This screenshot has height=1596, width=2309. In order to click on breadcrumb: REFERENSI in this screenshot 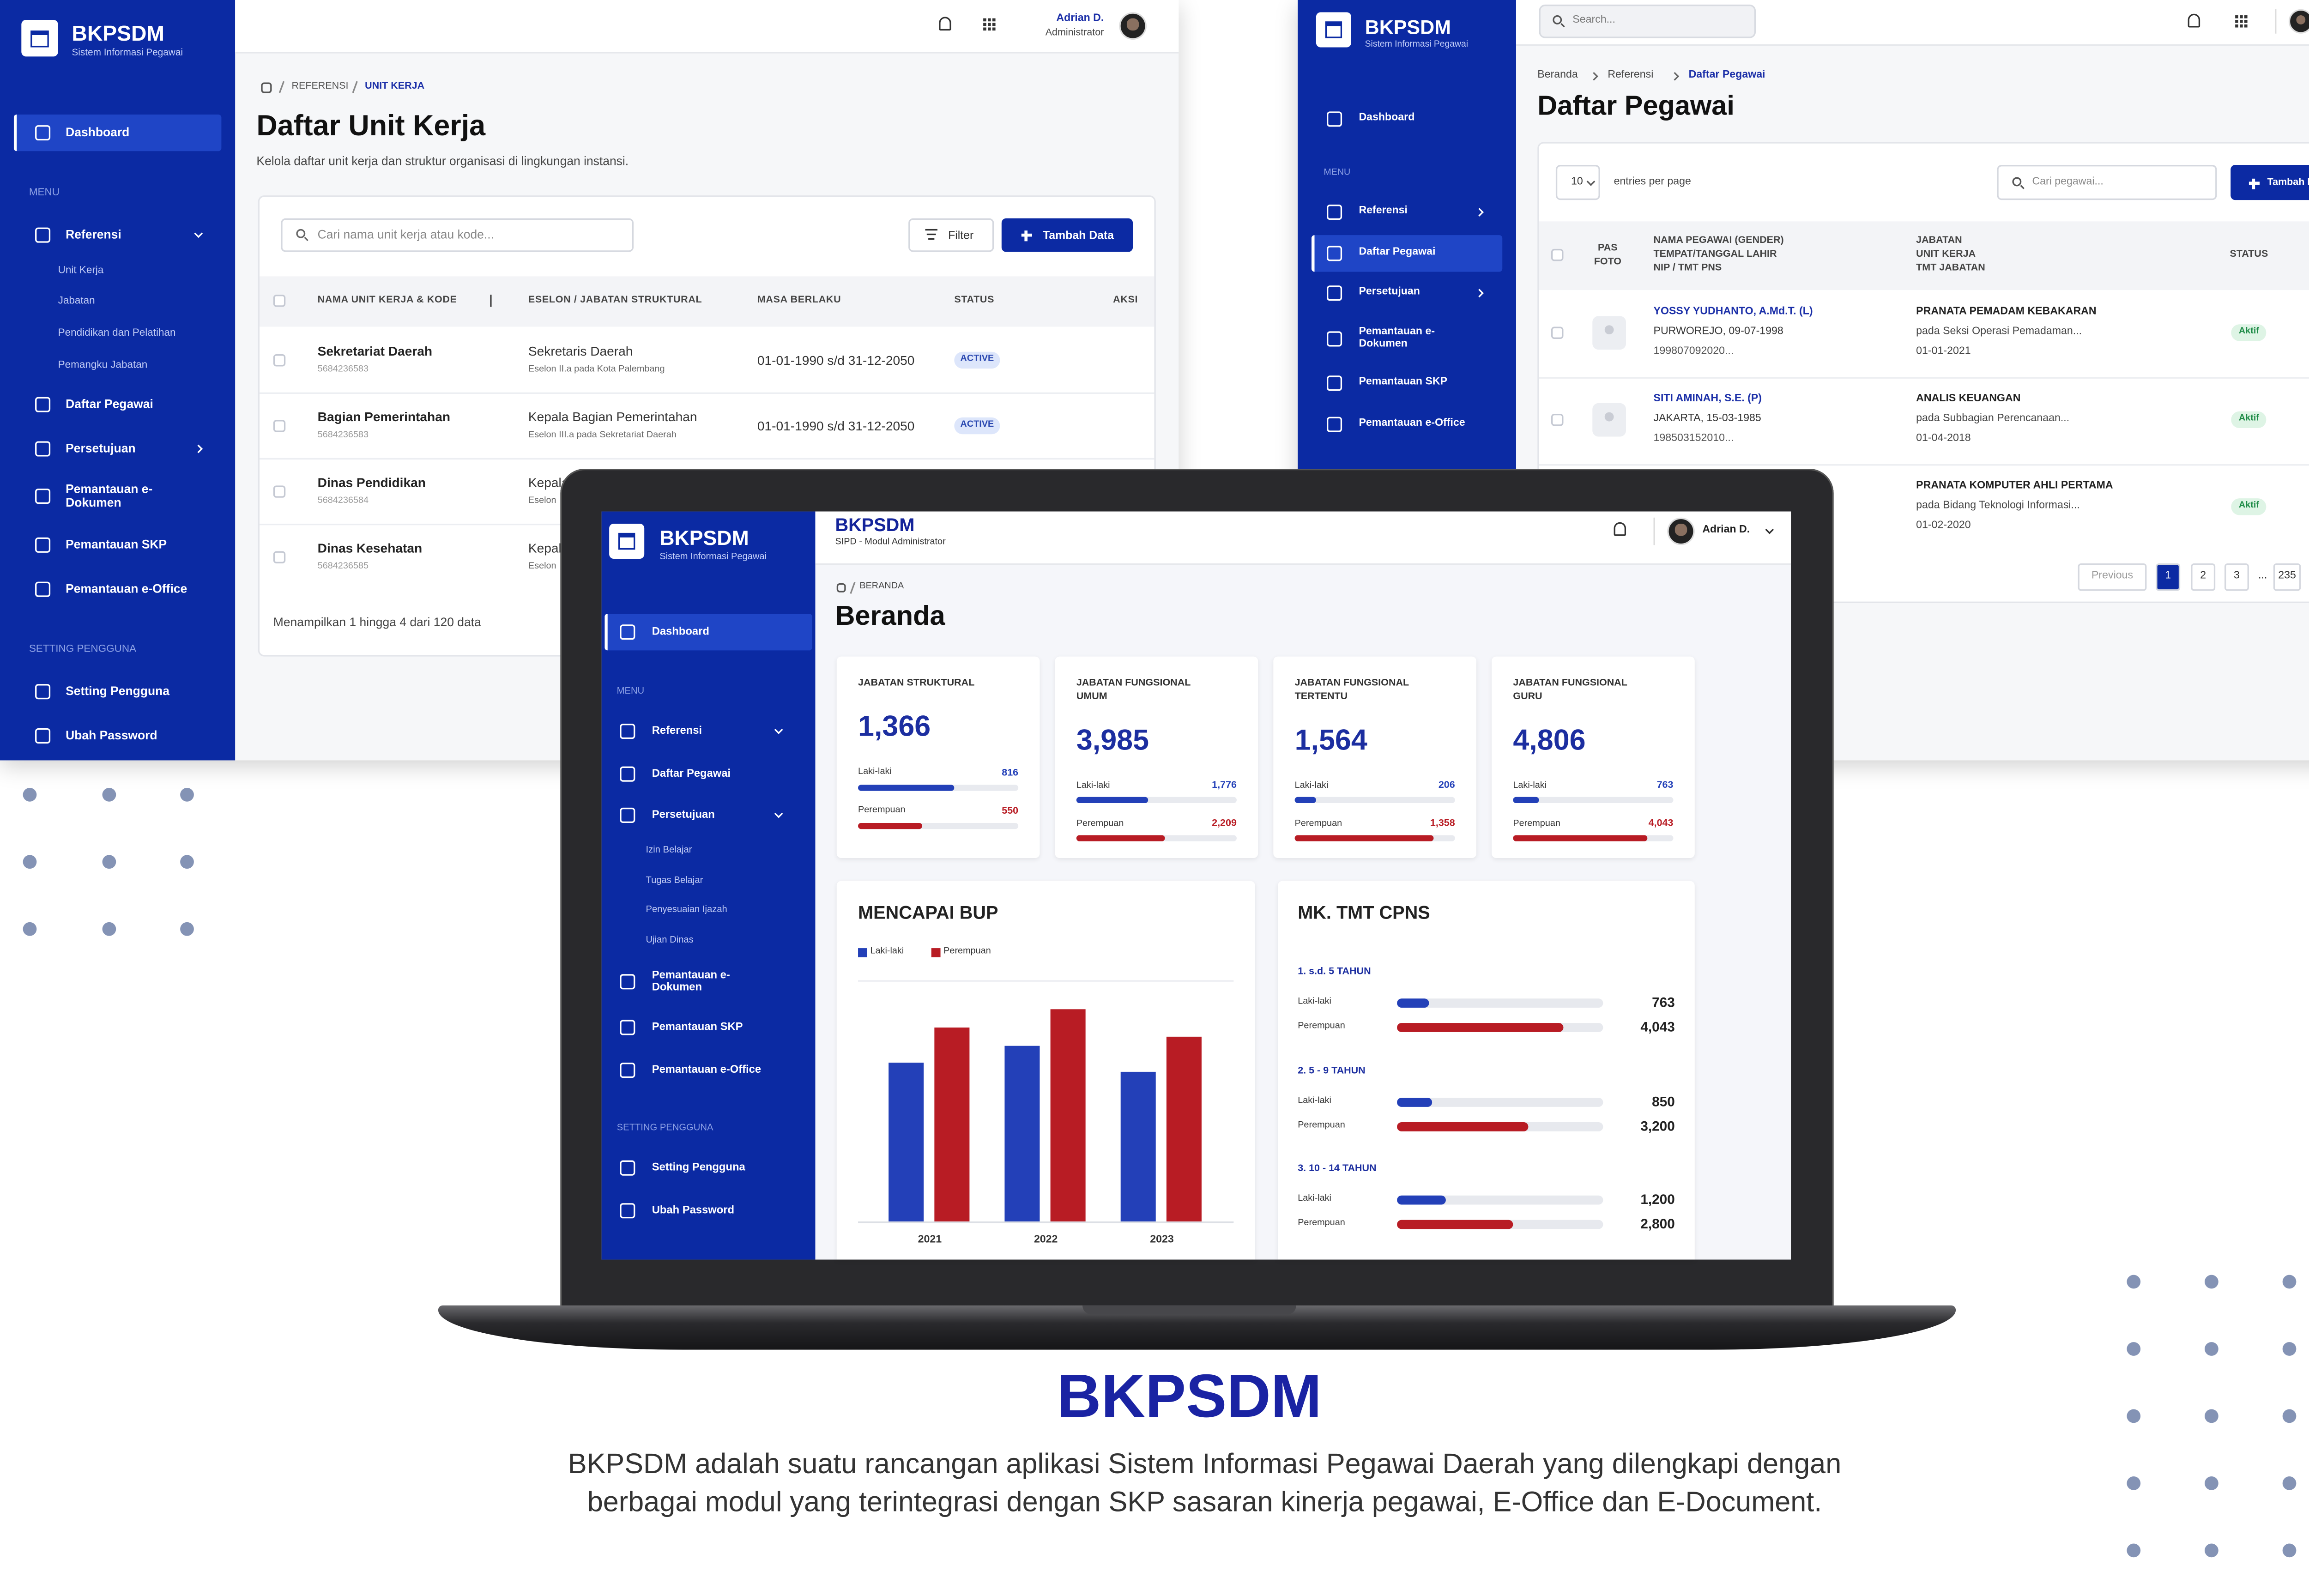, I will do `click(320, 86)`.